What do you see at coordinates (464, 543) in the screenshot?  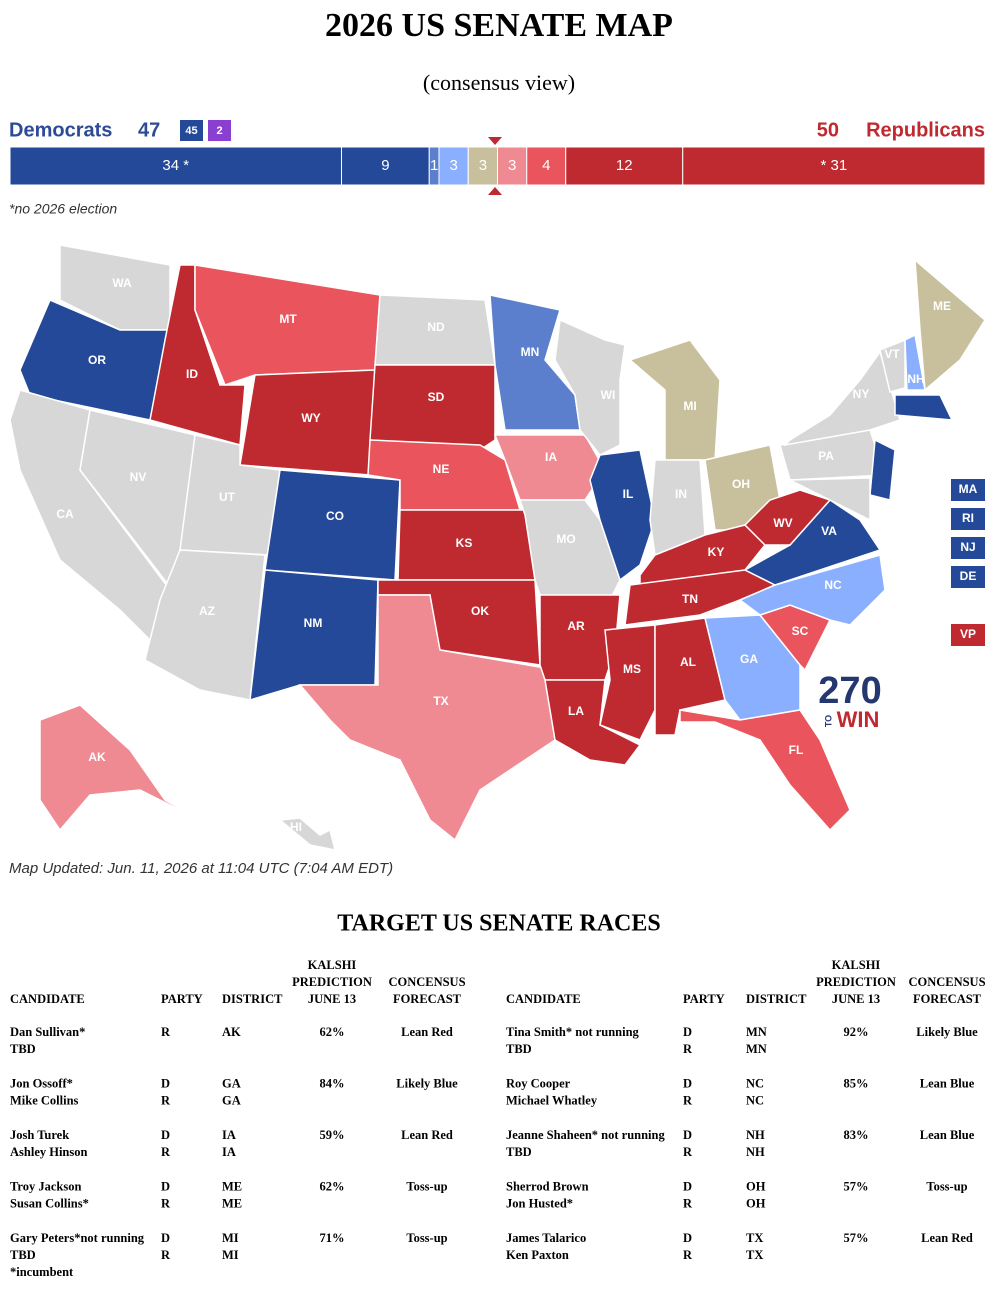 I see `state-label: KS` at bounding box center [464, 543].